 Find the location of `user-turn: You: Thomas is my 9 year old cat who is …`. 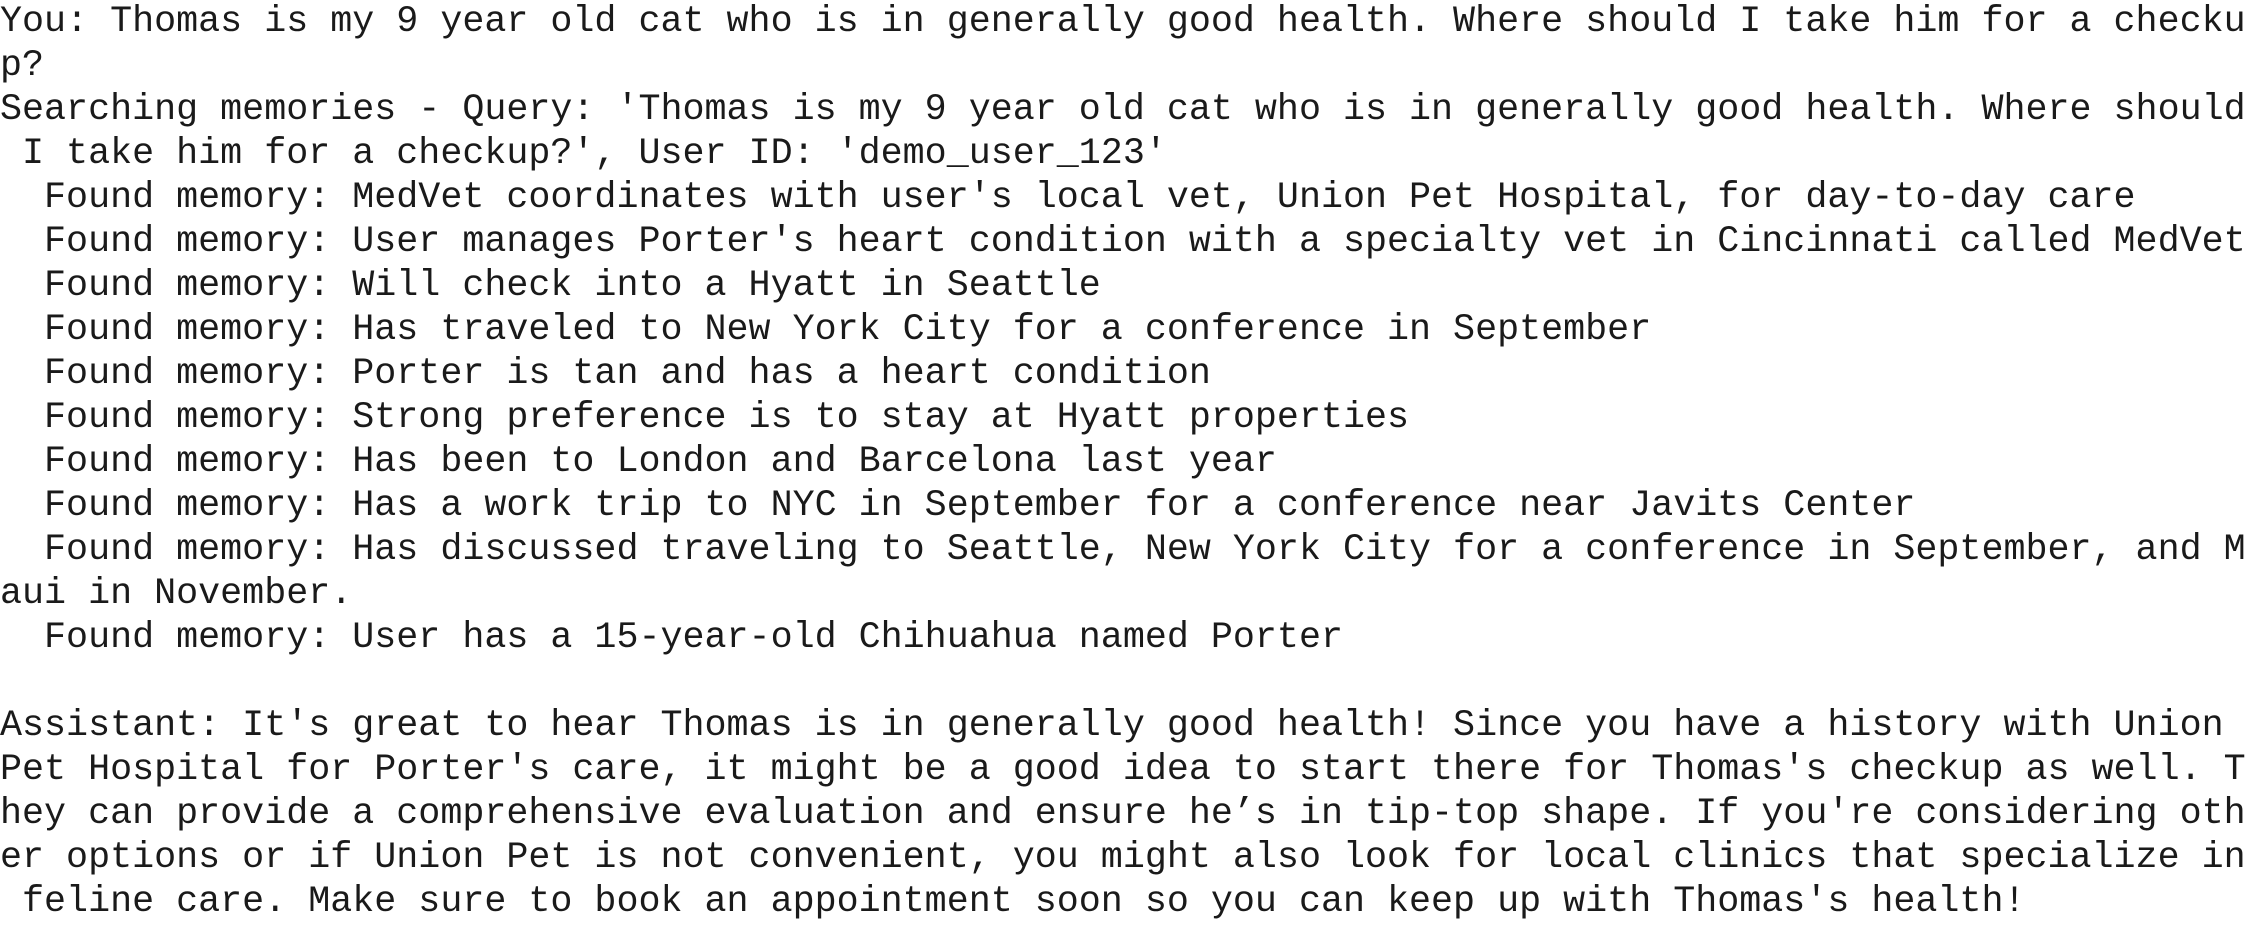

user-turn: You: Thomas is my 9 year old cat who is … is located at coordinates (1124, 44).